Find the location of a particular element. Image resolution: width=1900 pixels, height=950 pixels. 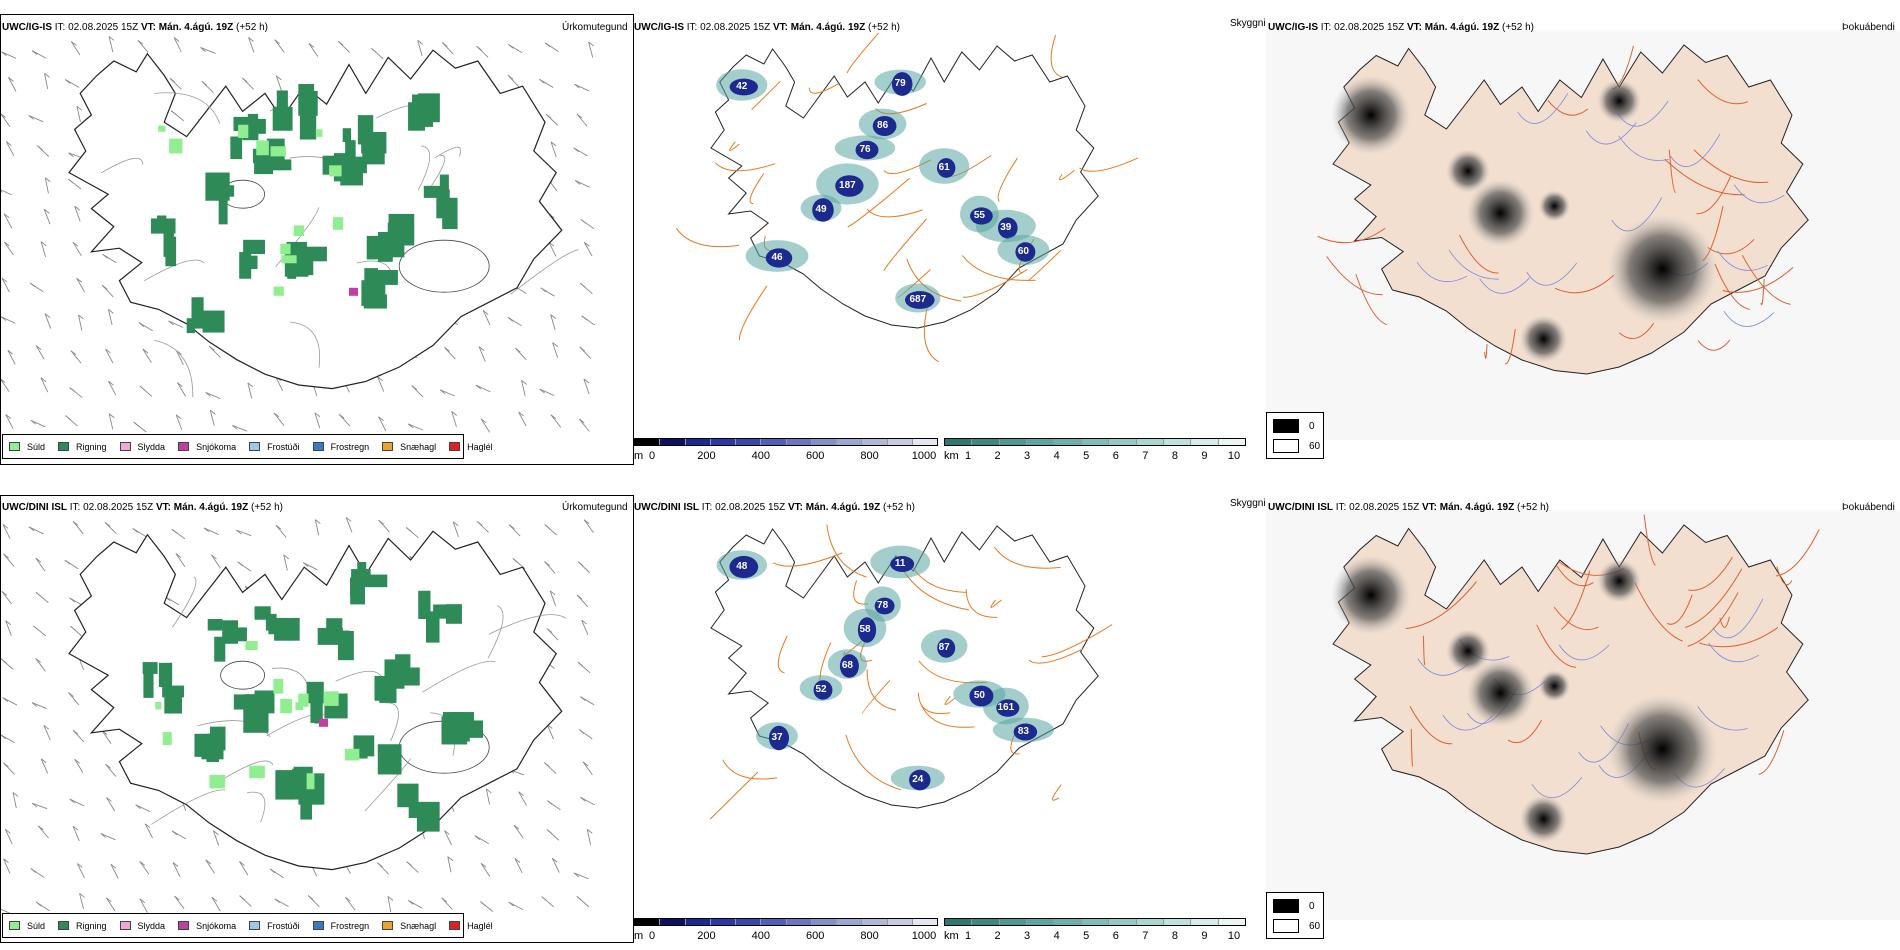

cloud-base-label: 58 is located at coordinates (865, 629).